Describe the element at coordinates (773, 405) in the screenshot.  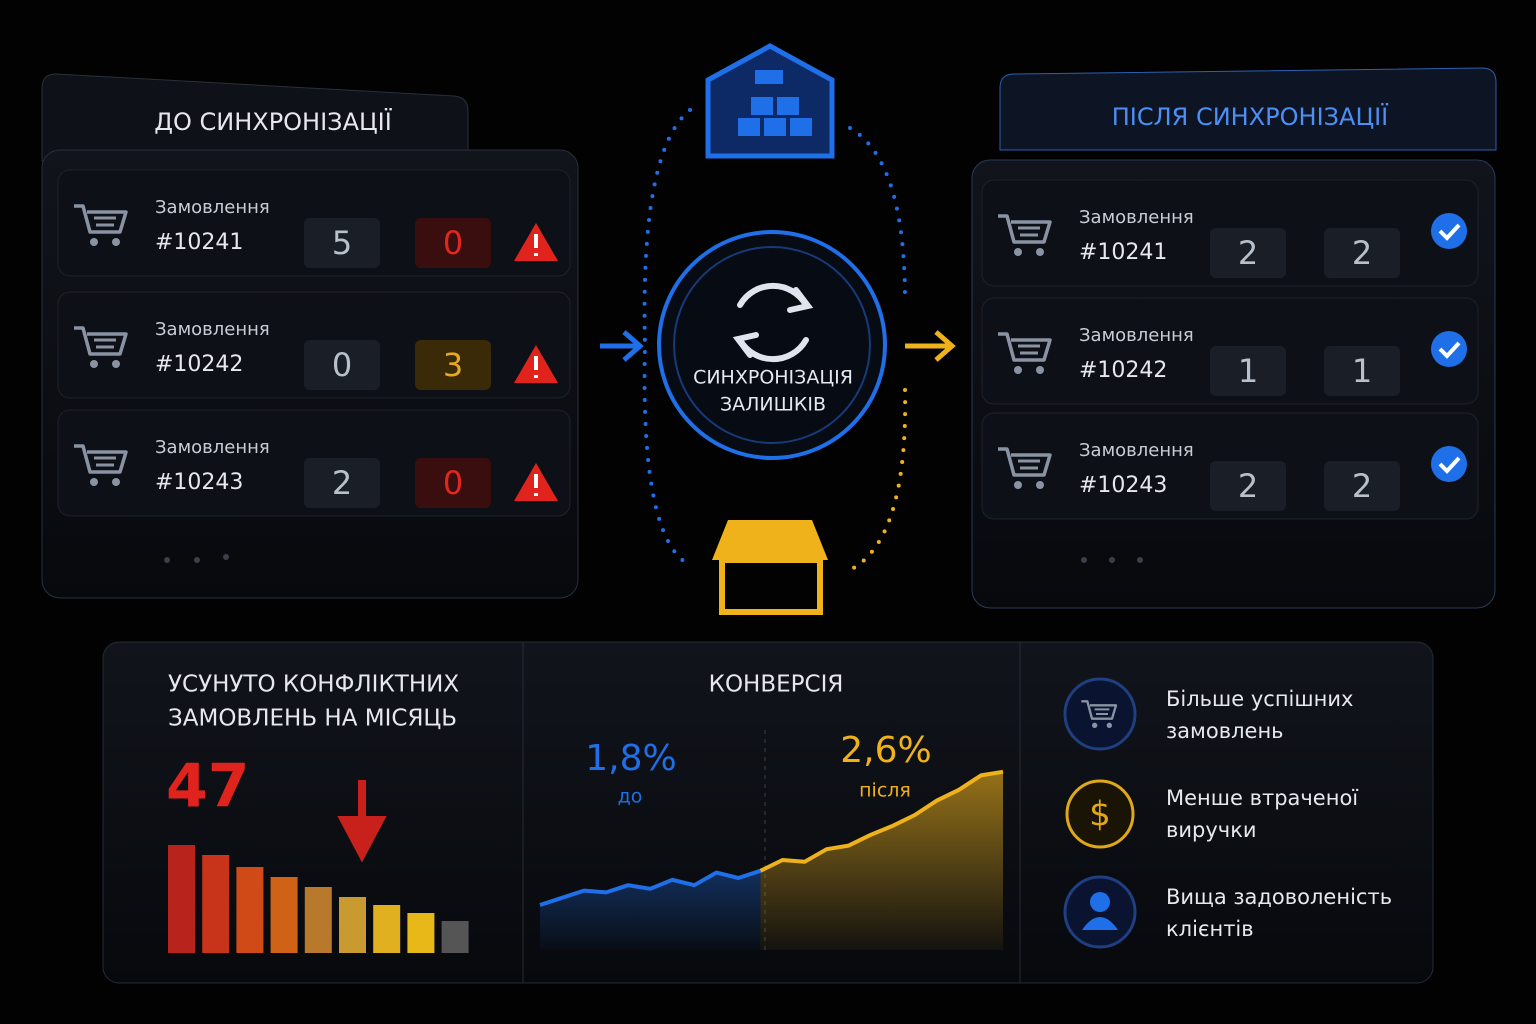
I see `center-label: ЗАЛИШКІВ` at that location.